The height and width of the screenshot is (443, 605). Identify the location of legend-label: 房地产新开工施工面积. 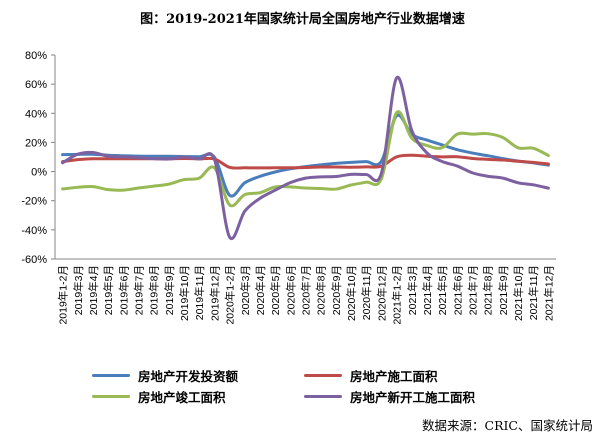
(413, 397).